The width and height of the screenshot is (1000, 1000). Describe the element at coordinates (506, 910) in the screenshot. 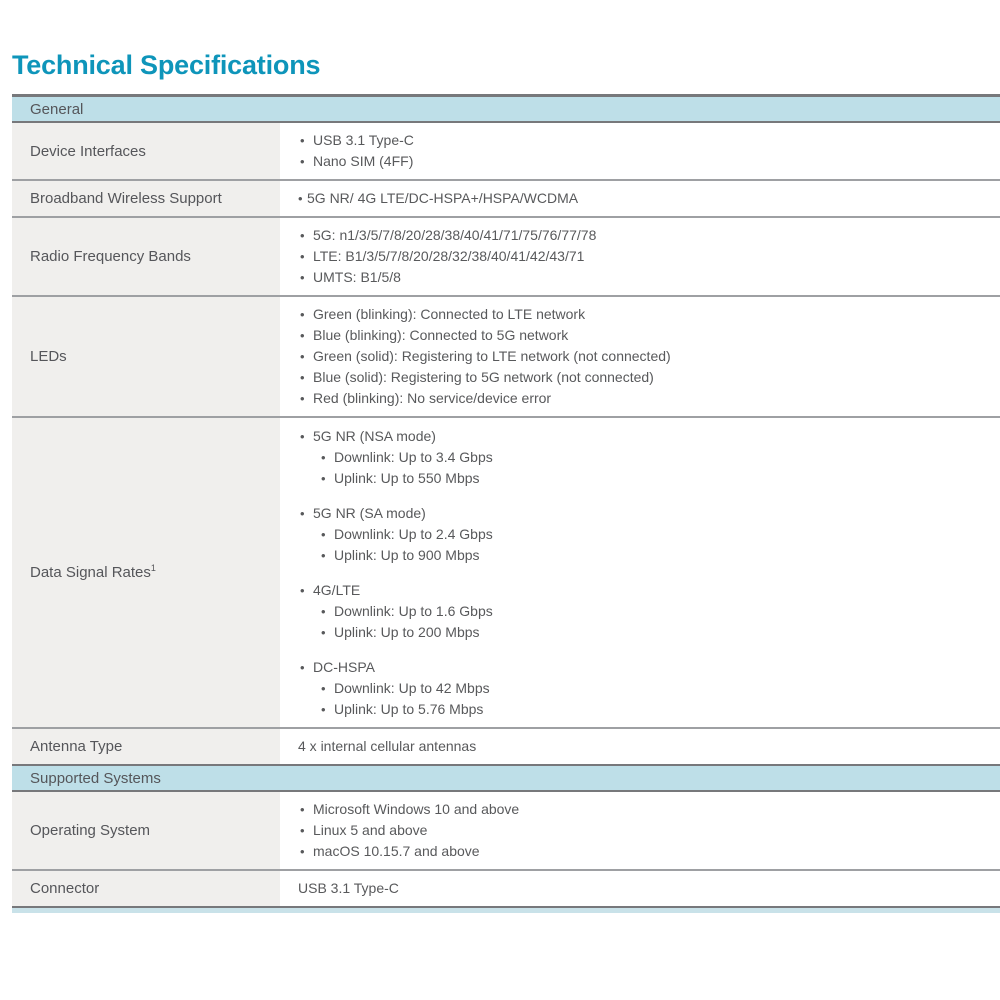

I see `footer-divider` at that location.